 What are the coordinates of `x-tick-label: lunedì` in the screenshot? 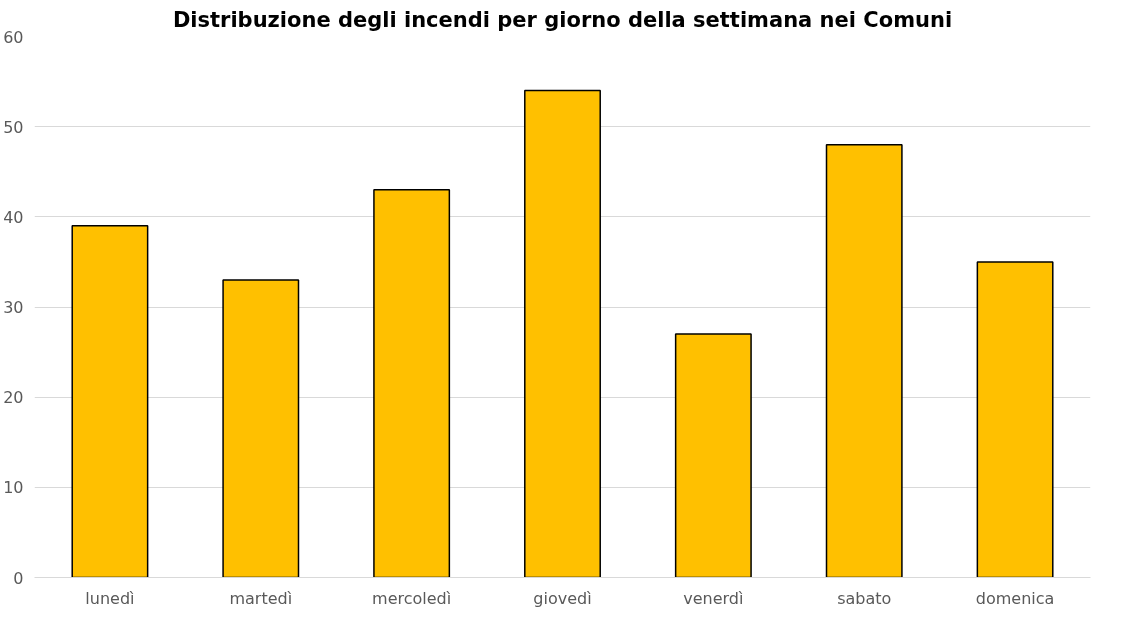 It's located at (110, 598).